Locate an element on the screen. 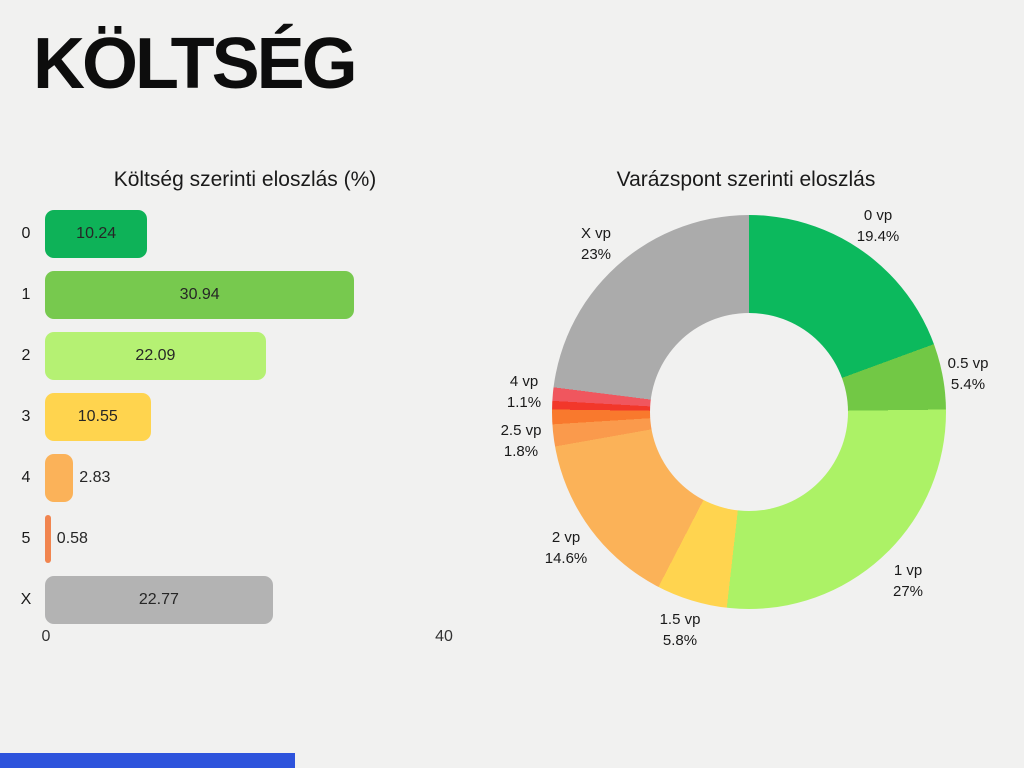 This screenshot has width=1024, height=768. bar-value-label: 10.55 is located at coordinates (97, 416).